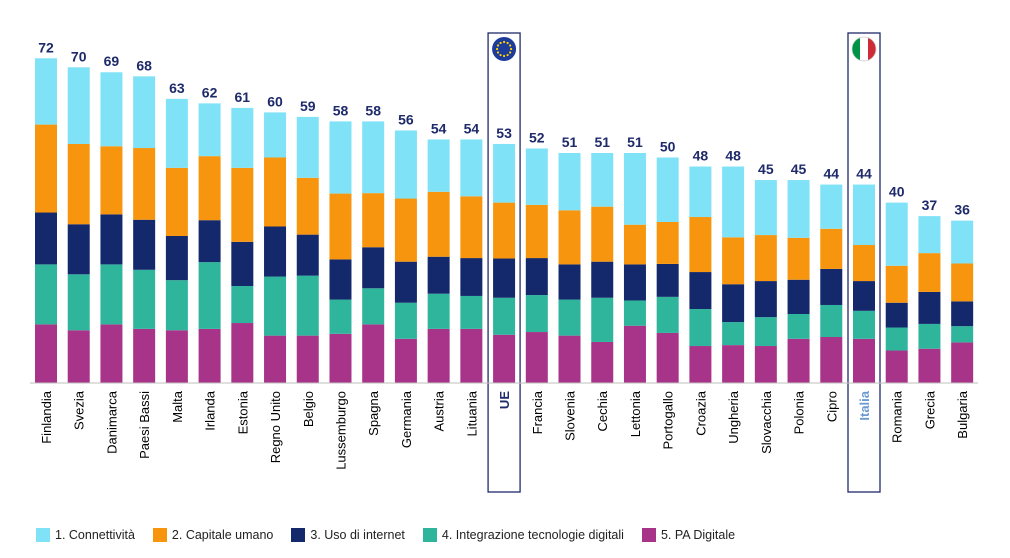 The width and height of the screenshot is (1010, 558). Describe the element at coordinates (896, 234) in the screenshot. I see `bar-segment-romania-connettività` at that location.